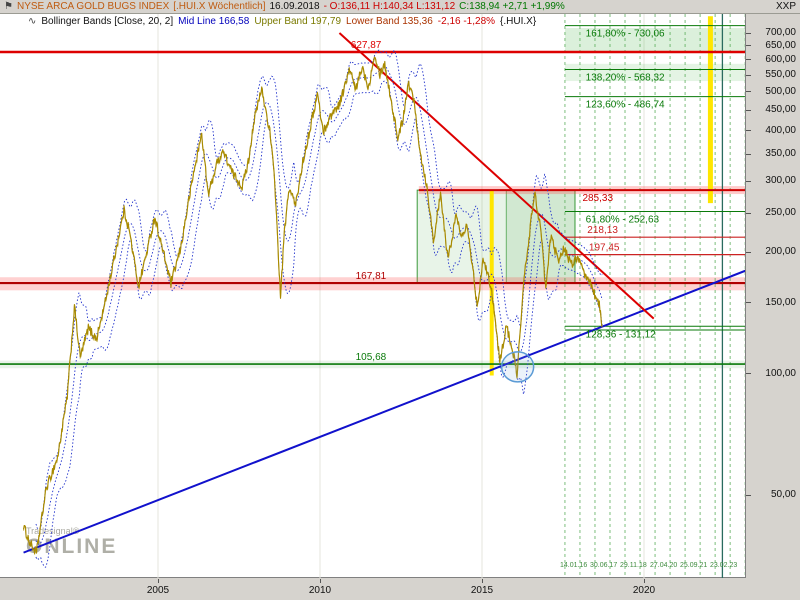 Image resolution: width=800 pixels, height=600 pixels. Describe the element at coordinates (53, 531) in the screenshot. I see `watermark-brand: Tradesignal®` at that location.